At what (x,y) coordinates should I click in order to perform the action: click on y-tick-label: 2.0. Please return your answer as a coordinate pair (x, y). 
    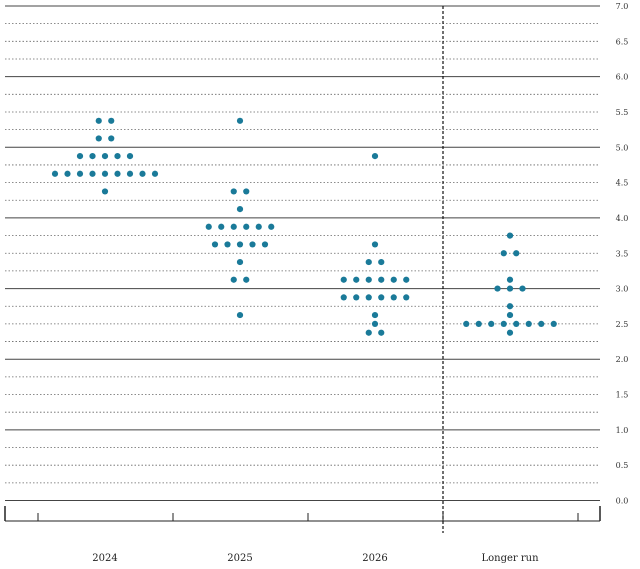
    Looking at the image, I should click on (622, 359).